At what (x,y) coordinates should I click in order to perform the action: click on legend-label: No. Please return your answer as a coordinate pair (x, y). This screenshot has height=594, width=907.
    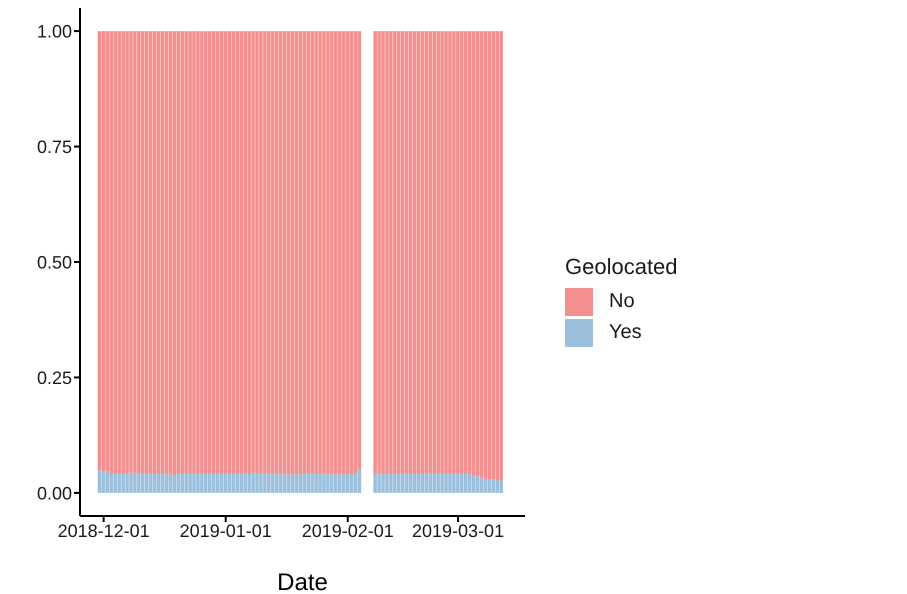
    Looking at the image, I should click on (622, 301).